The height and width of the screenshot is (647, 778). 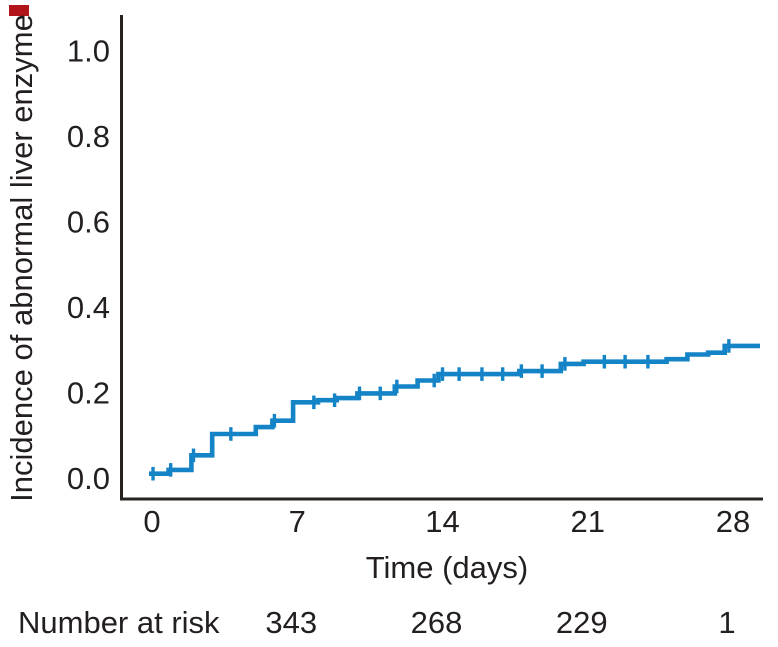 What do you see at coordinates (726, 622) in the screenshot?
I see `number-at-risk-value: 1` at bounding box center [726, 622].